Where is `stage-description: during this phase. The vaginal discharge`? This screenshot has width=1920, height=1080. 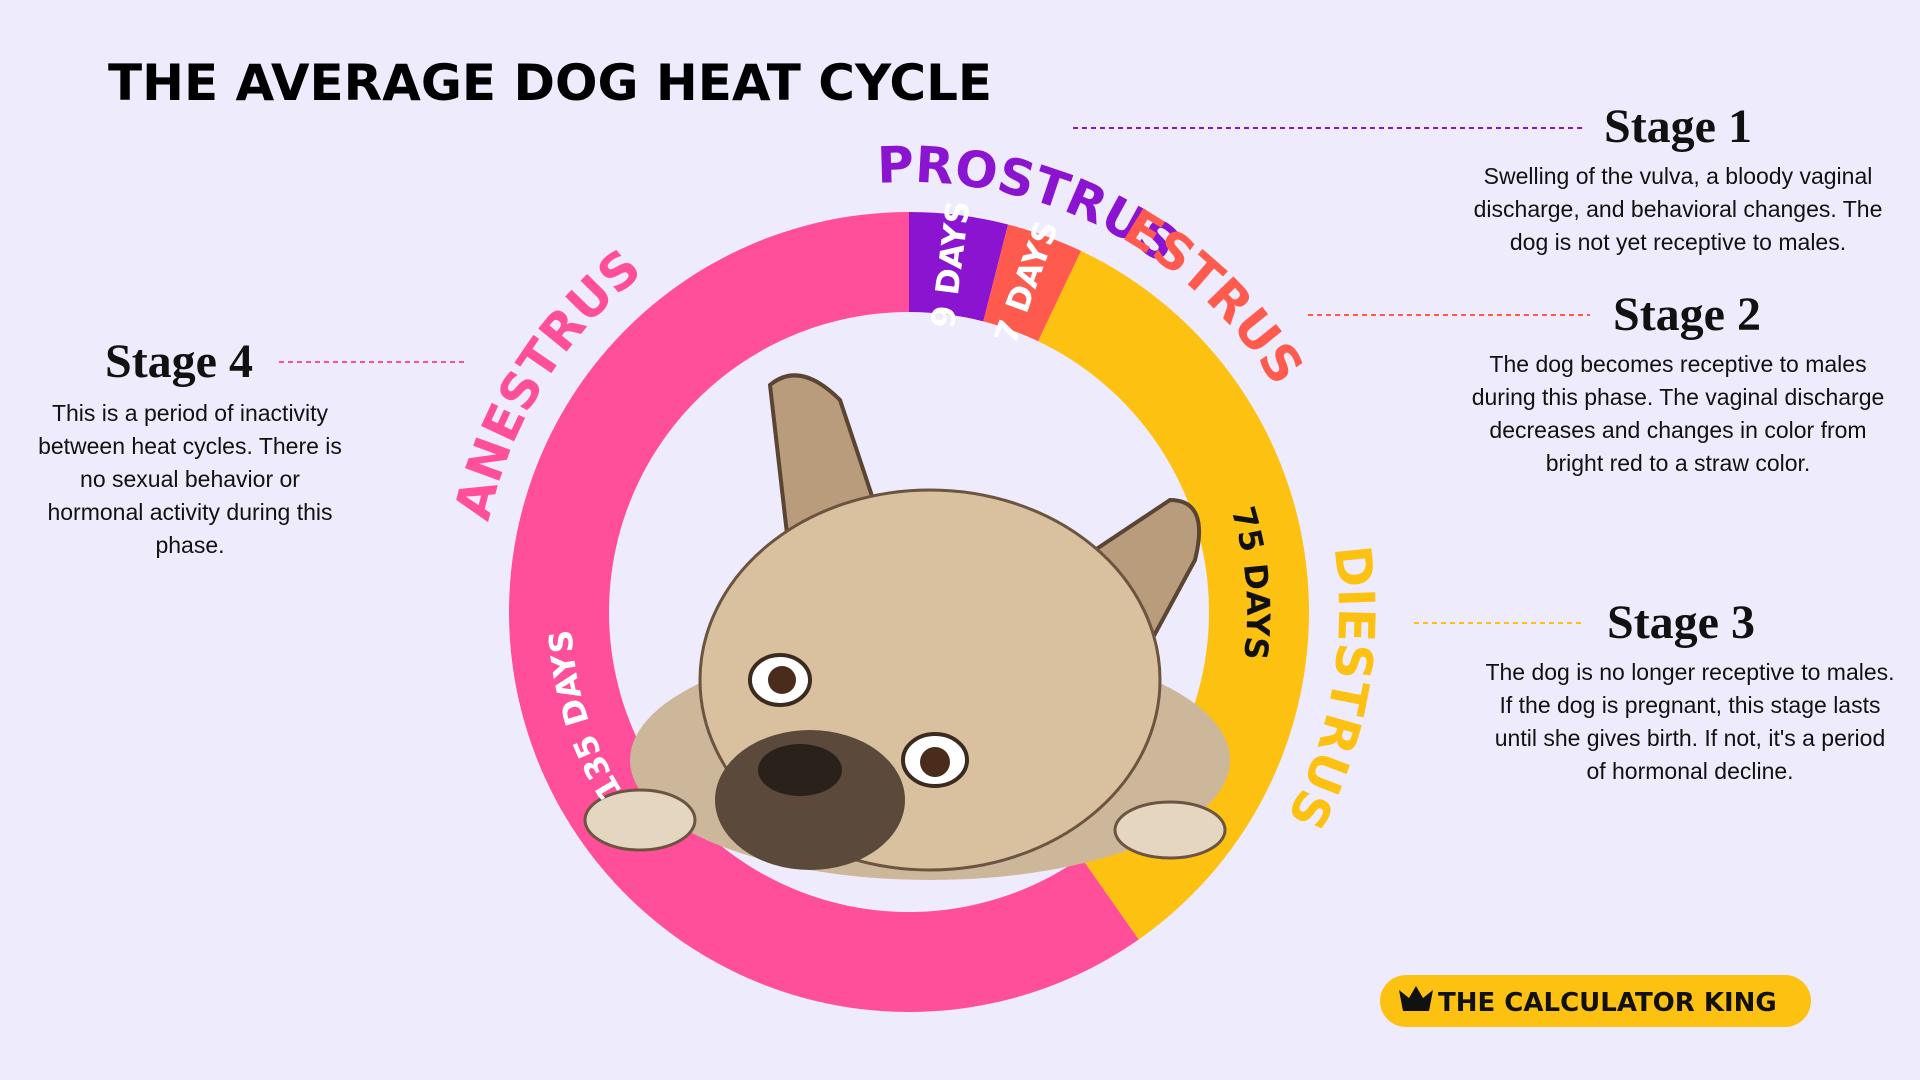 stage-description: during this phase. The vaginal discharge is located at coordinates (1678, 397).